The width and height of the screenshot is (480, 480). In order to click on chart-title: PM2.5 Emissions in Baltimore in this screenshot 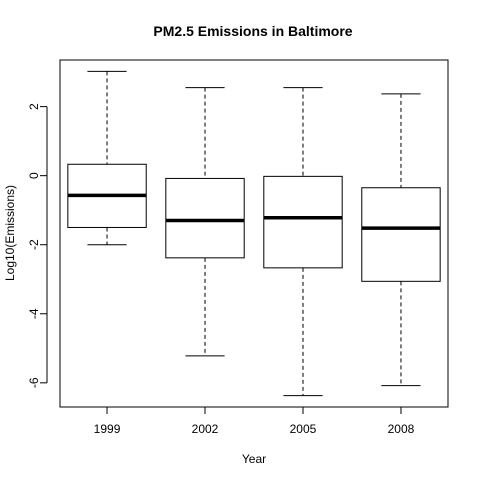, I will do `click(252, 31)`.